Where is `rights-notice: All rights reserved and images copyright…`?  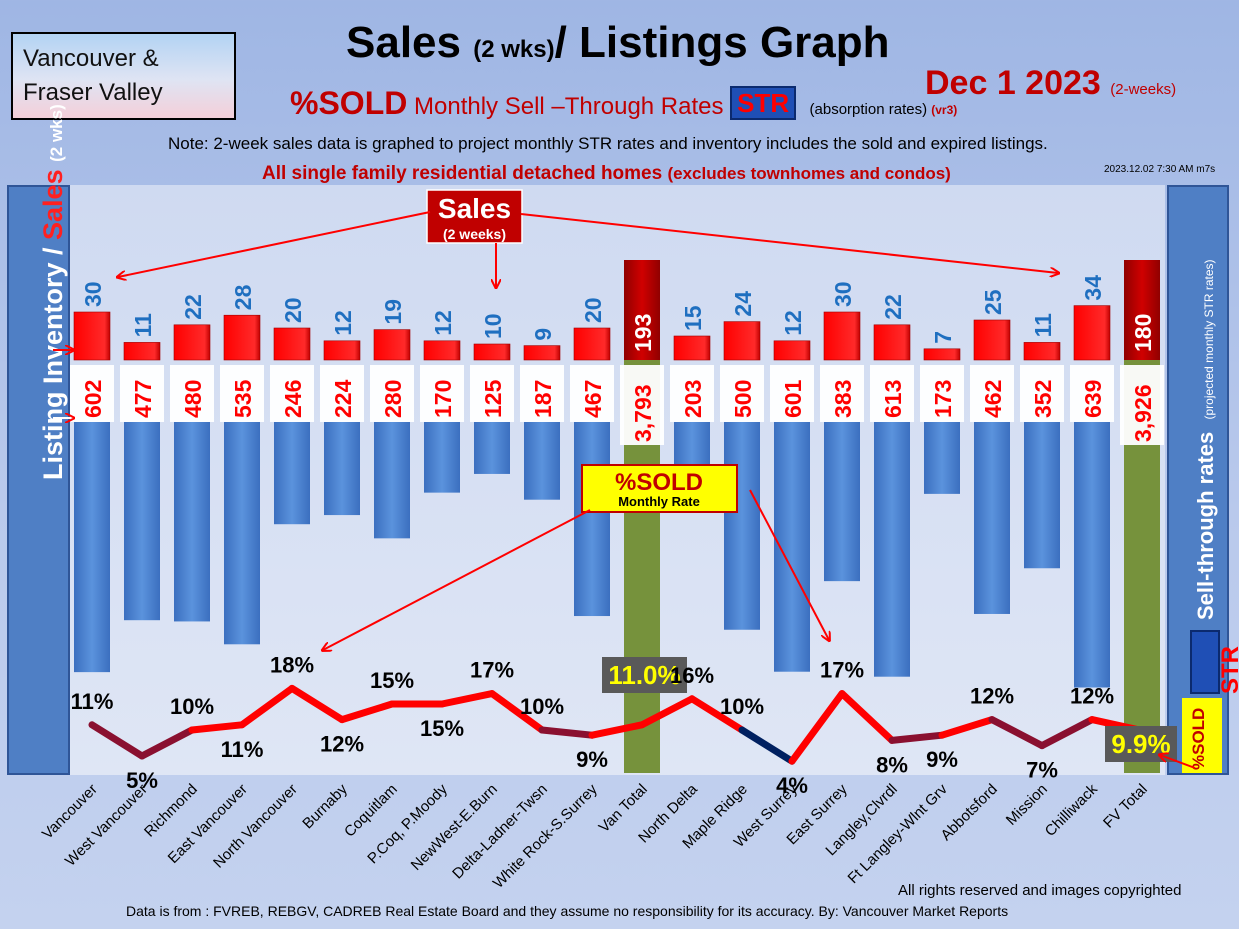 rights-notice: All rights reserved and images copyright… is located at coordinates (1040, 890).